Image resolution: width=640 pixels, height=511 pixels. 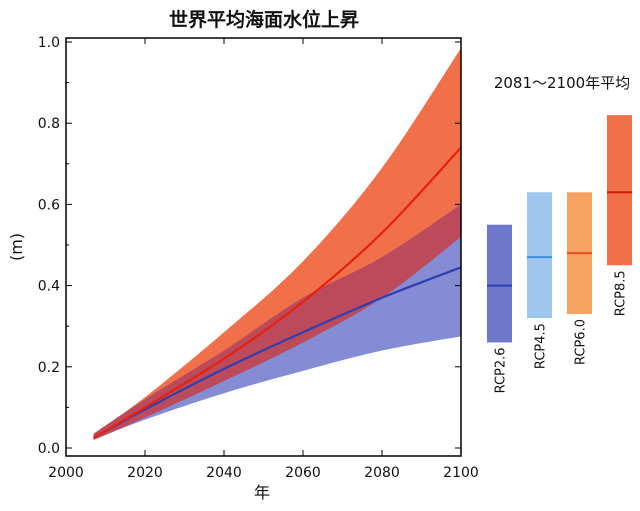 I want to click on x-tick-label: 2000, so click(x=66, y=473).